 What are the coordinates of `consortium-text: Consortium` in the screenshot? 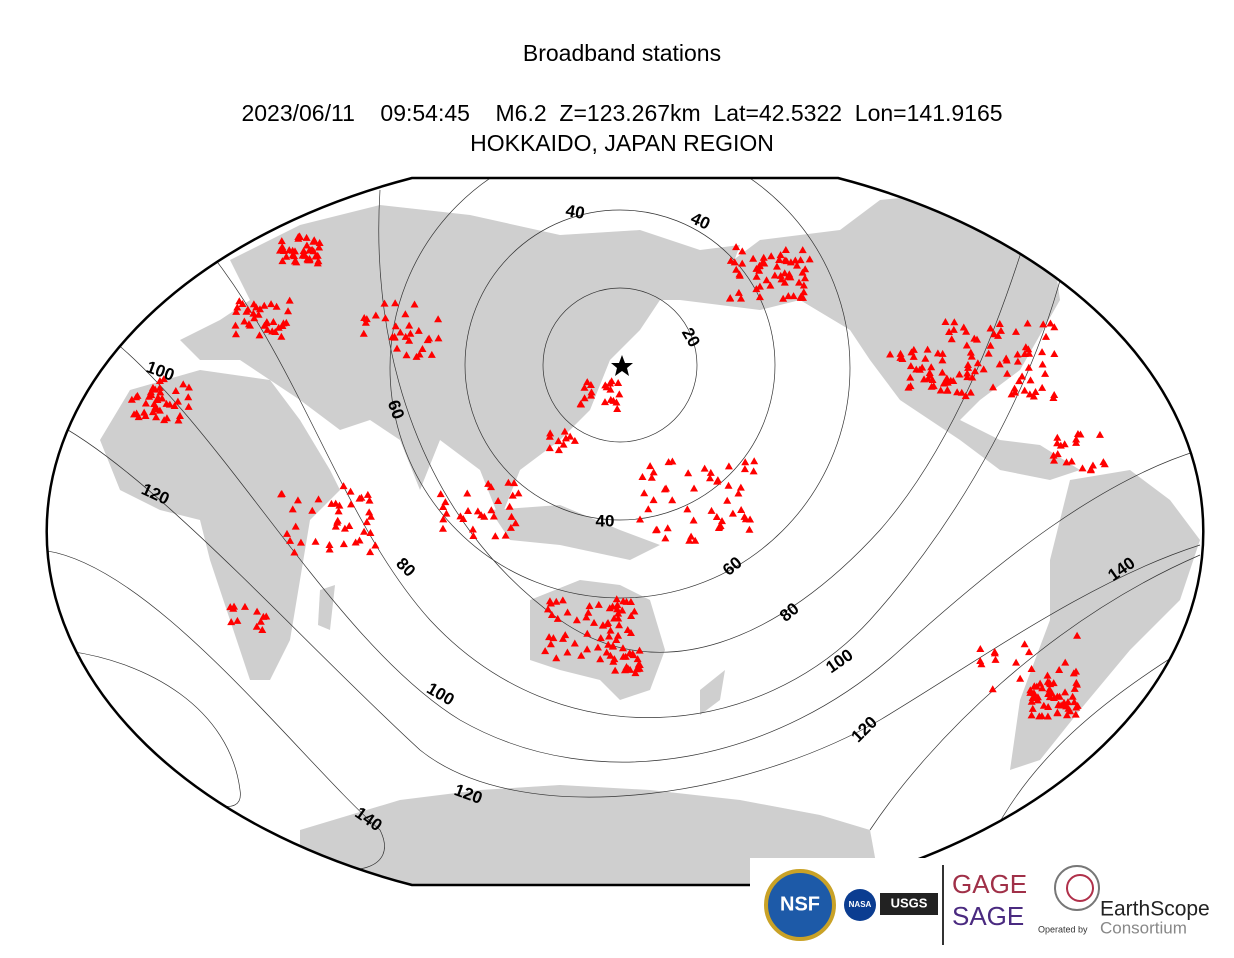 It's located at (1143, 927).